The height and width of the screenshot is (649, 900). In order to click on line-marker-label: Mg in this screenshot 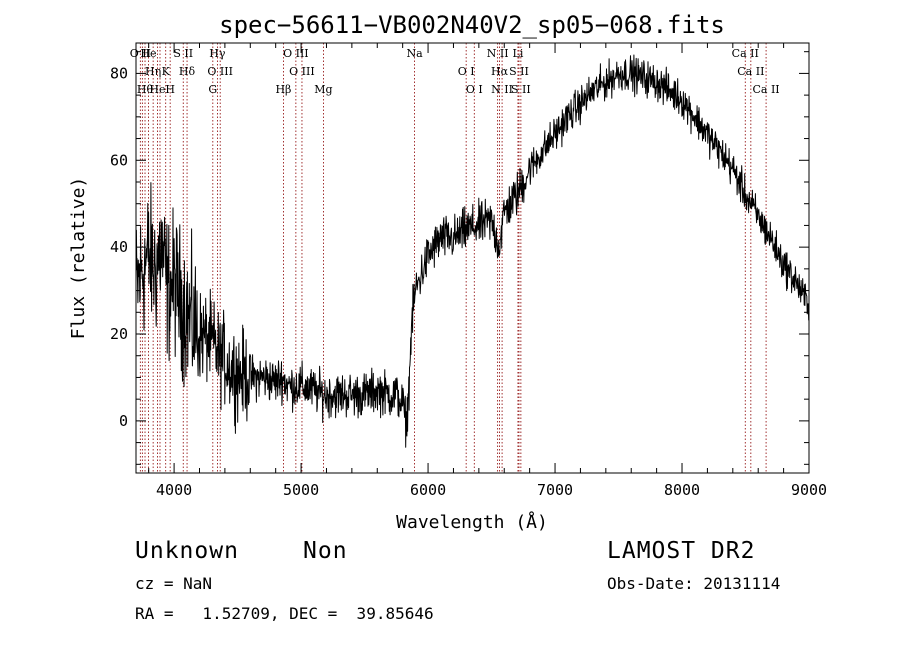, I will do `click(323, 89)`.